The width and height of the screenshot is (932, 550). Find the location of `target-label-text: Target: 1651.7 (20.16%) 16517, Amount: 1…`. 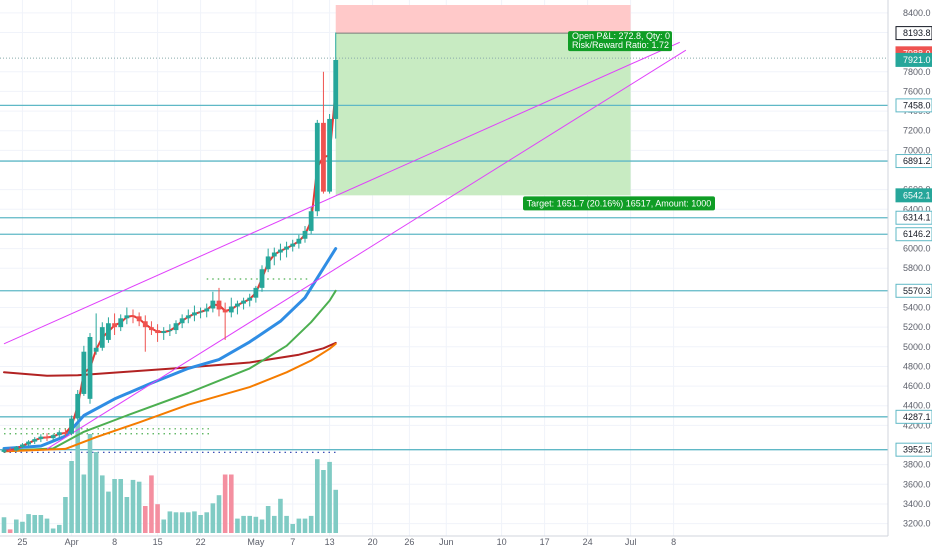

target-label-text: Target: 1651.7 (20.16%) 16517, Amount: 1… is located at coordinates (619, 204).